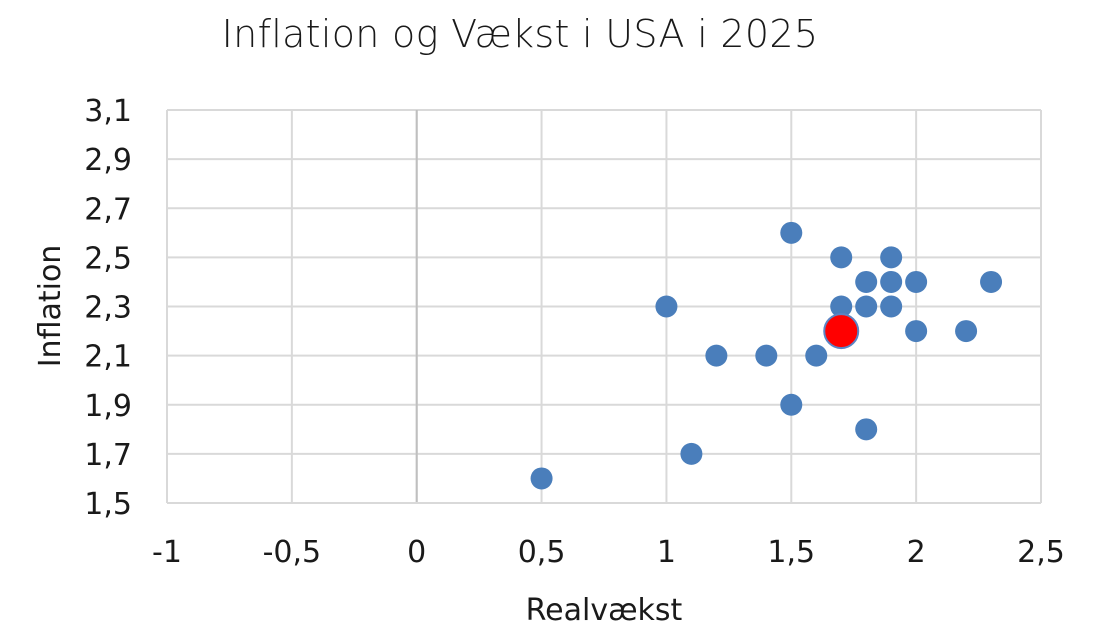 This screenshot has width=1099, height=638. Describe the element at coordinates (604, 610) in the screenshot. I see `x-axis-title: Realvækst` at that location.